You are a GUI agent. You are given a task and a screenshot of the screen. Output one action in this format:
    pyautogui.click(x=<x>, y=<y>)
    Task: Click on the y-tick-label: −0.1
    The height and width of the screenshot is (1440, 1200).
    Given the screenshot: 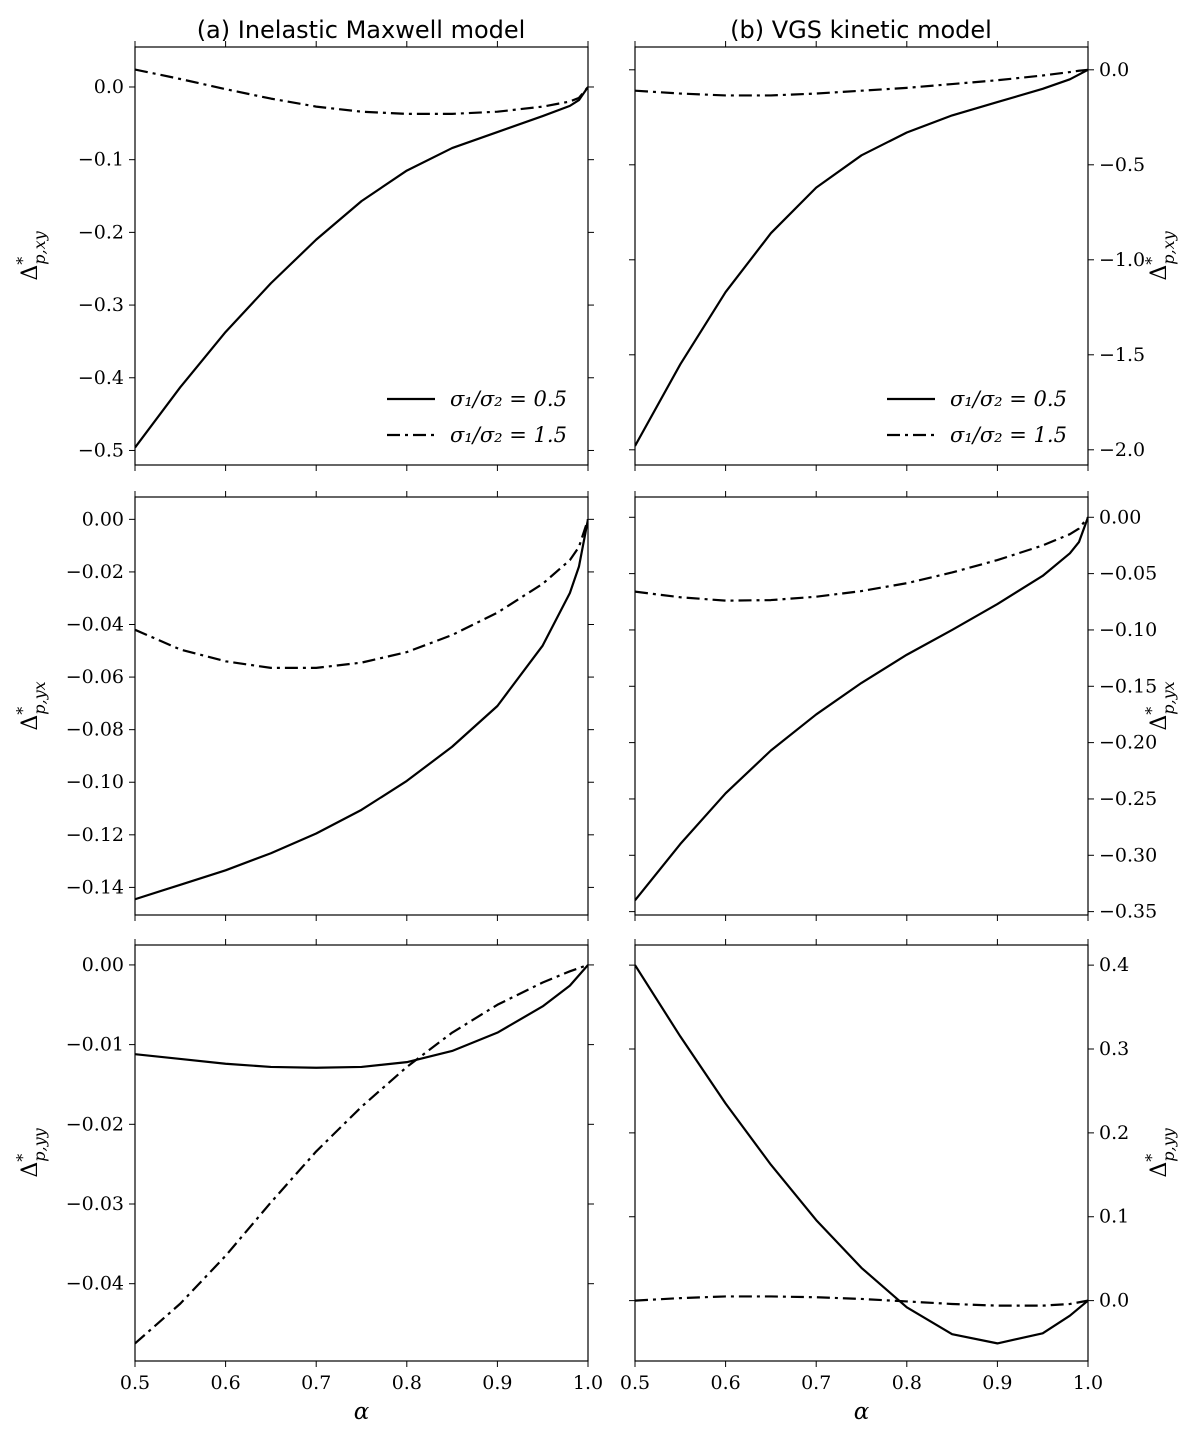 What is the action you would take?
    pyautogui.click(x=101, y=160)
    